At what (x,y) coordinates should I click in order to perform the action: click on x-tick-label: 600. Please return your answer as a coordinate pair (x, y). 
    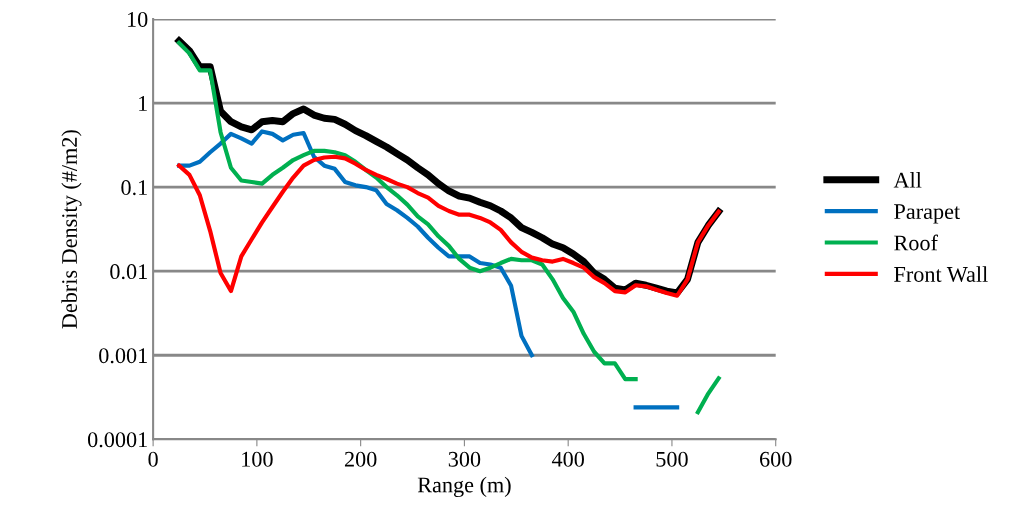
    Looking at the image, I should click on (776, 459).